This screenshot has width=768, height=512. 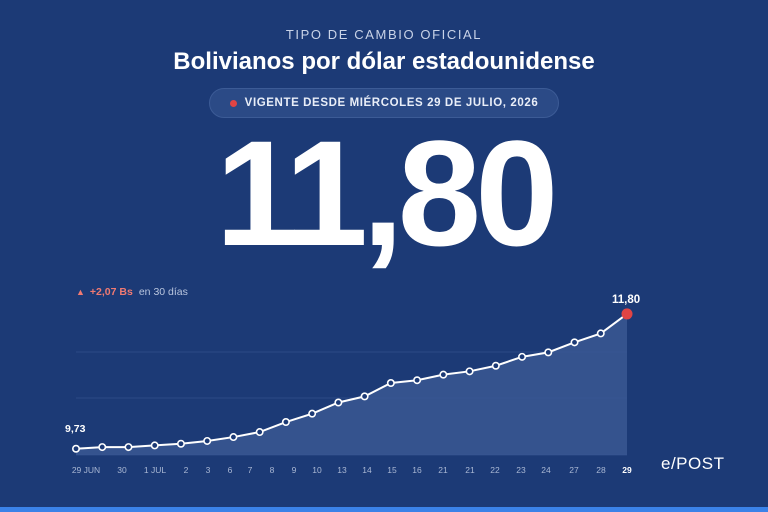 I want to click on x-tick-label: 29 JUN, so click(x=86, y=470).